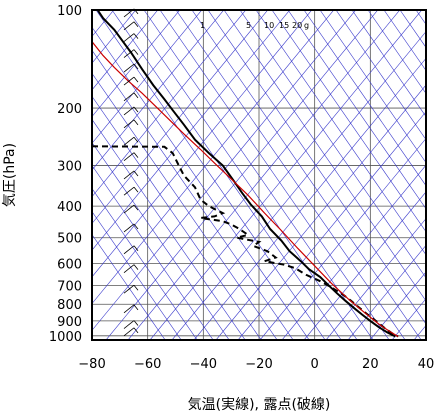  What do you see at coordinates (69, 265) in the screenshot?
I see `y-tick-label: 600` at bounding box center [69, 265].